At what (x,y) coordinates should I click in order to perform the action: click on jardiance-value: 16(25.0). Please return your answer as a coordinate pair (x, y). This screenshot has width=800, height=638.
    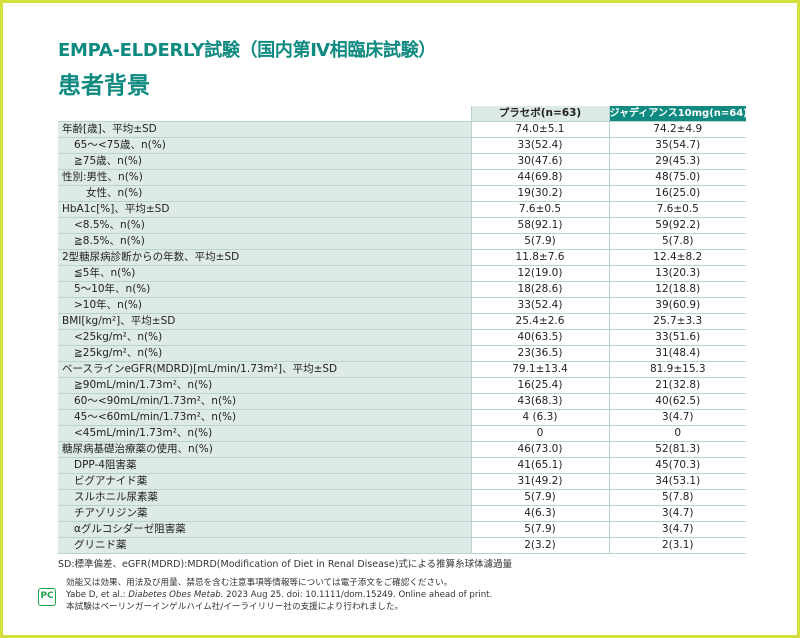
    Looking at the image, I should click on (677, 193).